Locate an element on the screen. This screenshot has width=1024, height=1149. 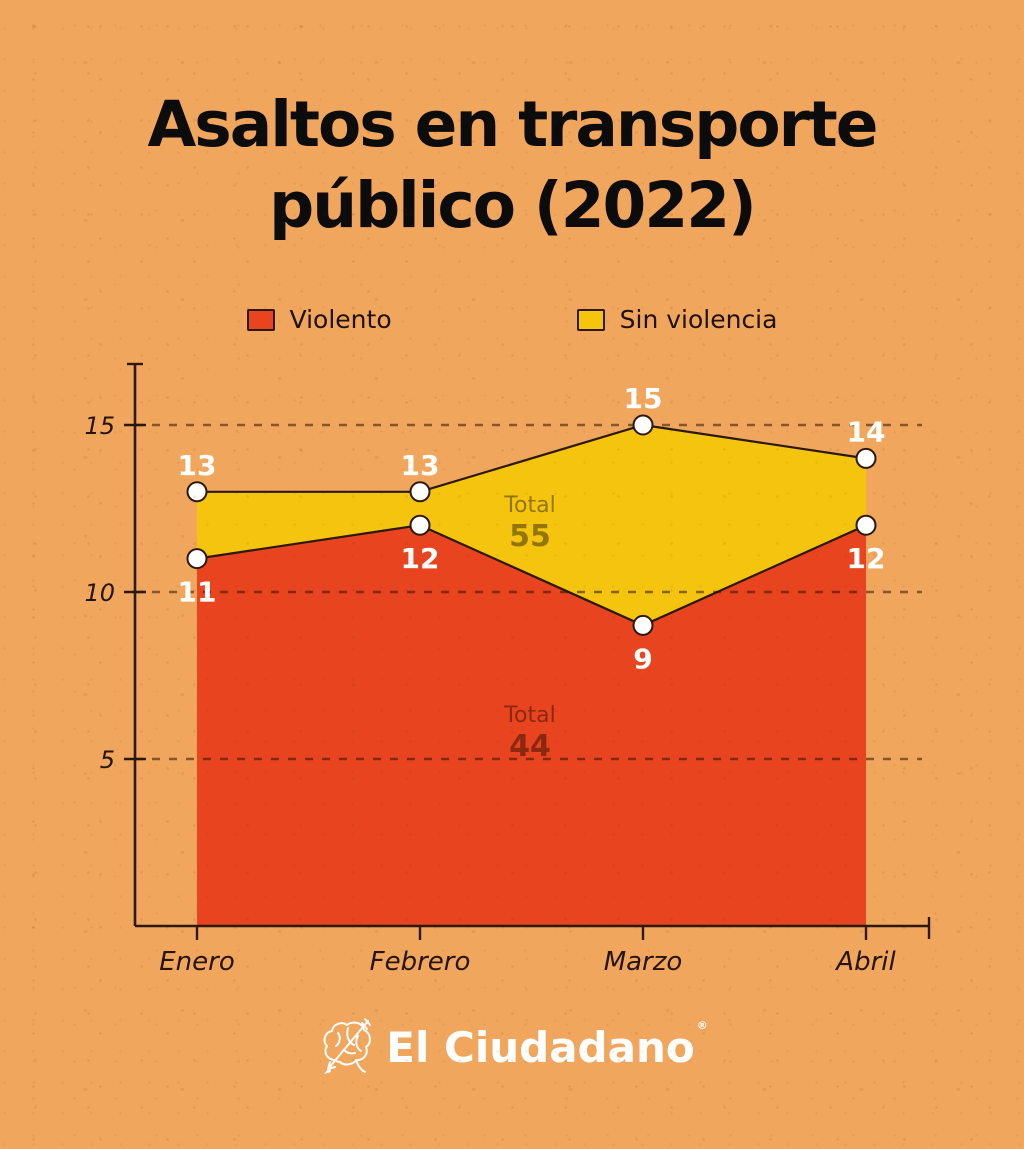
point-violento-enero is located at coordinates (197, 559).